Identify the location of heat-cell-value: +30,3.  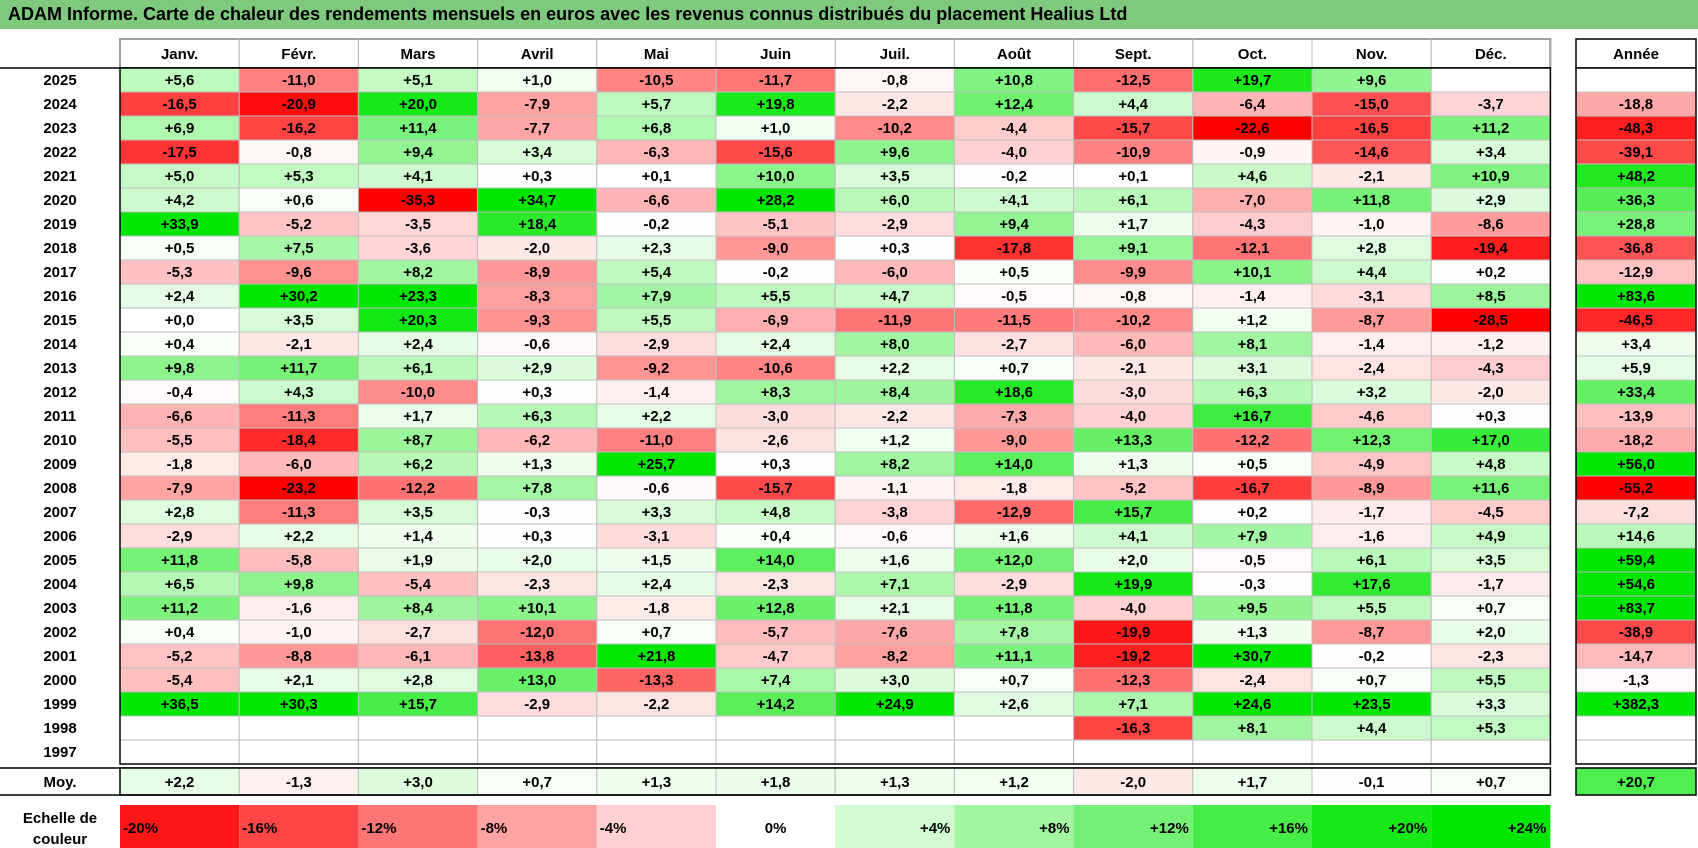
(299, 704).